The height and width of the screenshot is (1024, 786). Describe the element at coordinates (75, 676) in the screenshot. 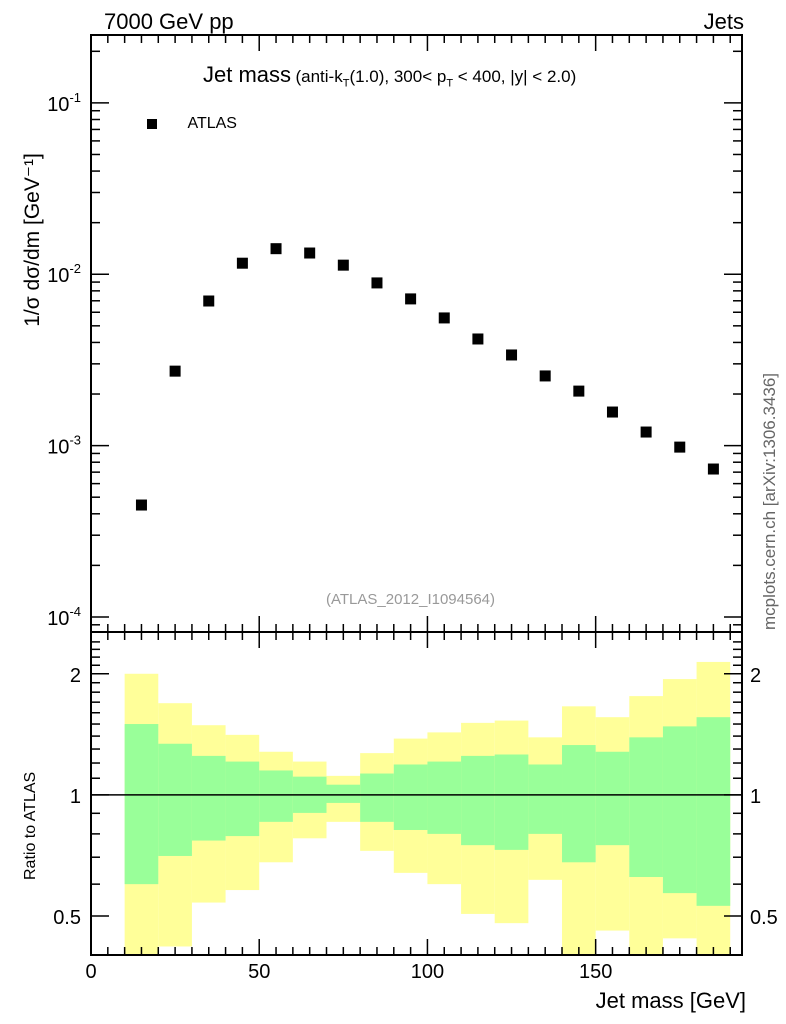

I see `ratio-y-tick-label: 2` at that location.